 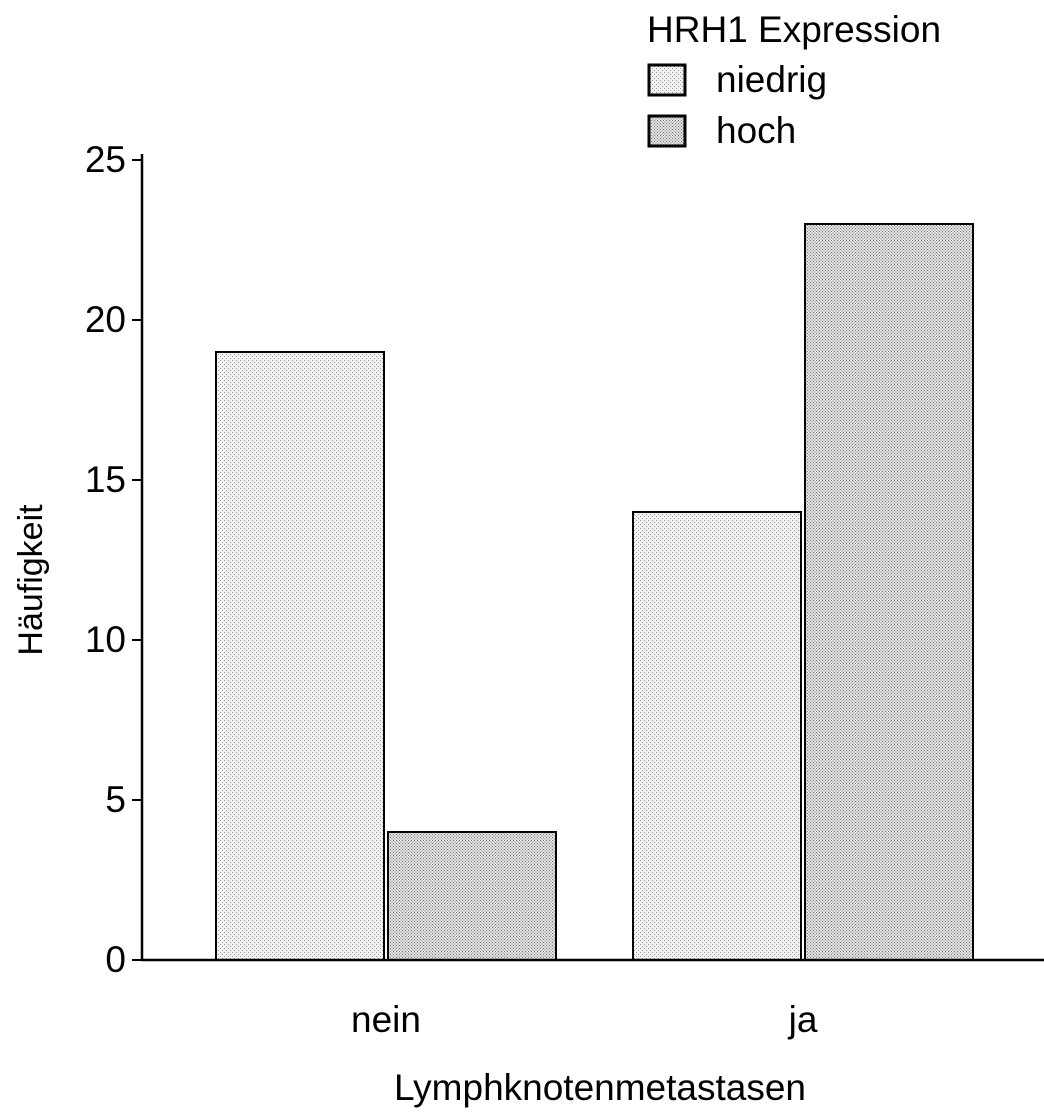 I want to click on y-axis-label: Häufigkeit, so click(x=31, y=580).